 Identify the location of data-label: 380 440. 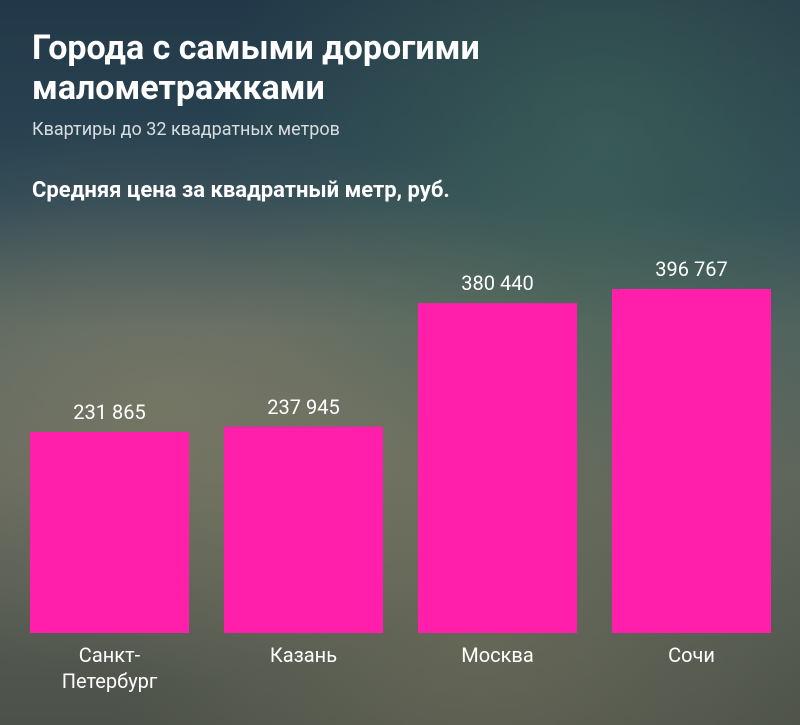
(497, 283).